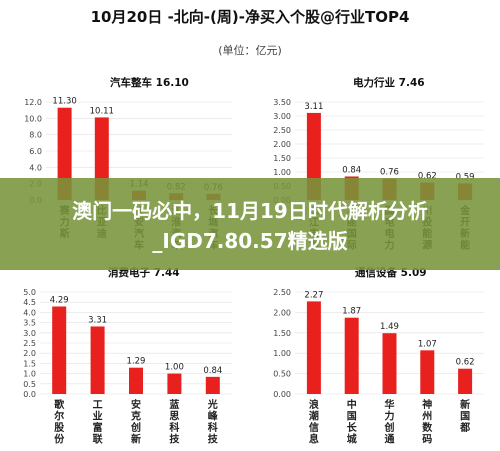 The image size is (500, 451). I want to click on category-label: 富, so click(98, 427).